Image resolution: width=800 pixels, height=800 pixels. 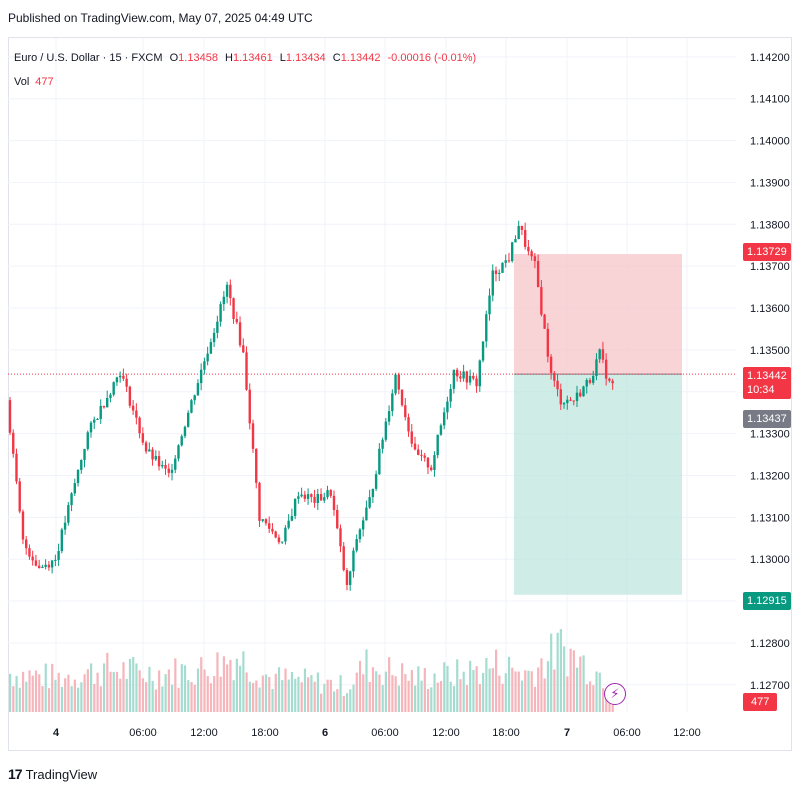 I want to click on current-price-value: 1.13442, so click(x=767, y=376).